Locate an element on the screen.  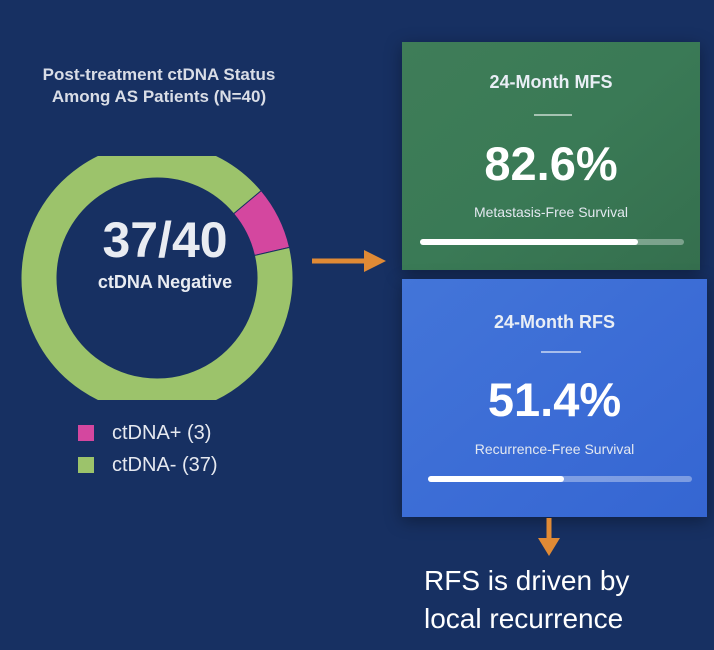
rfs-card-heading: 24-Month RFS is located at coordinates (554, 322).